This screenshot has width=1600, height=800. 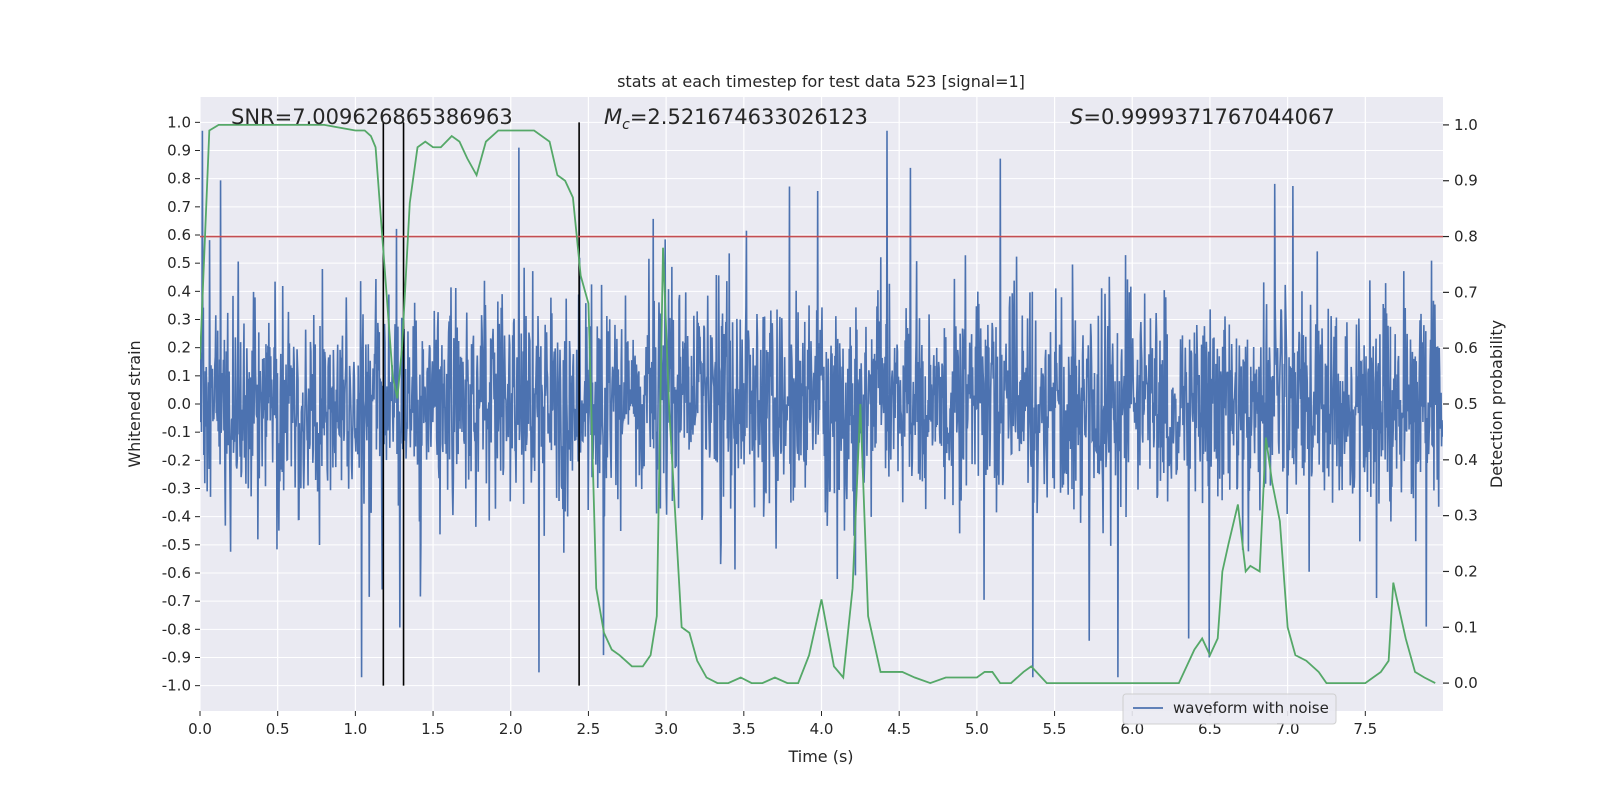 I want to click on chirp-mass-annotation: Mc=2.521674633026123, so click(x=736, y=119).